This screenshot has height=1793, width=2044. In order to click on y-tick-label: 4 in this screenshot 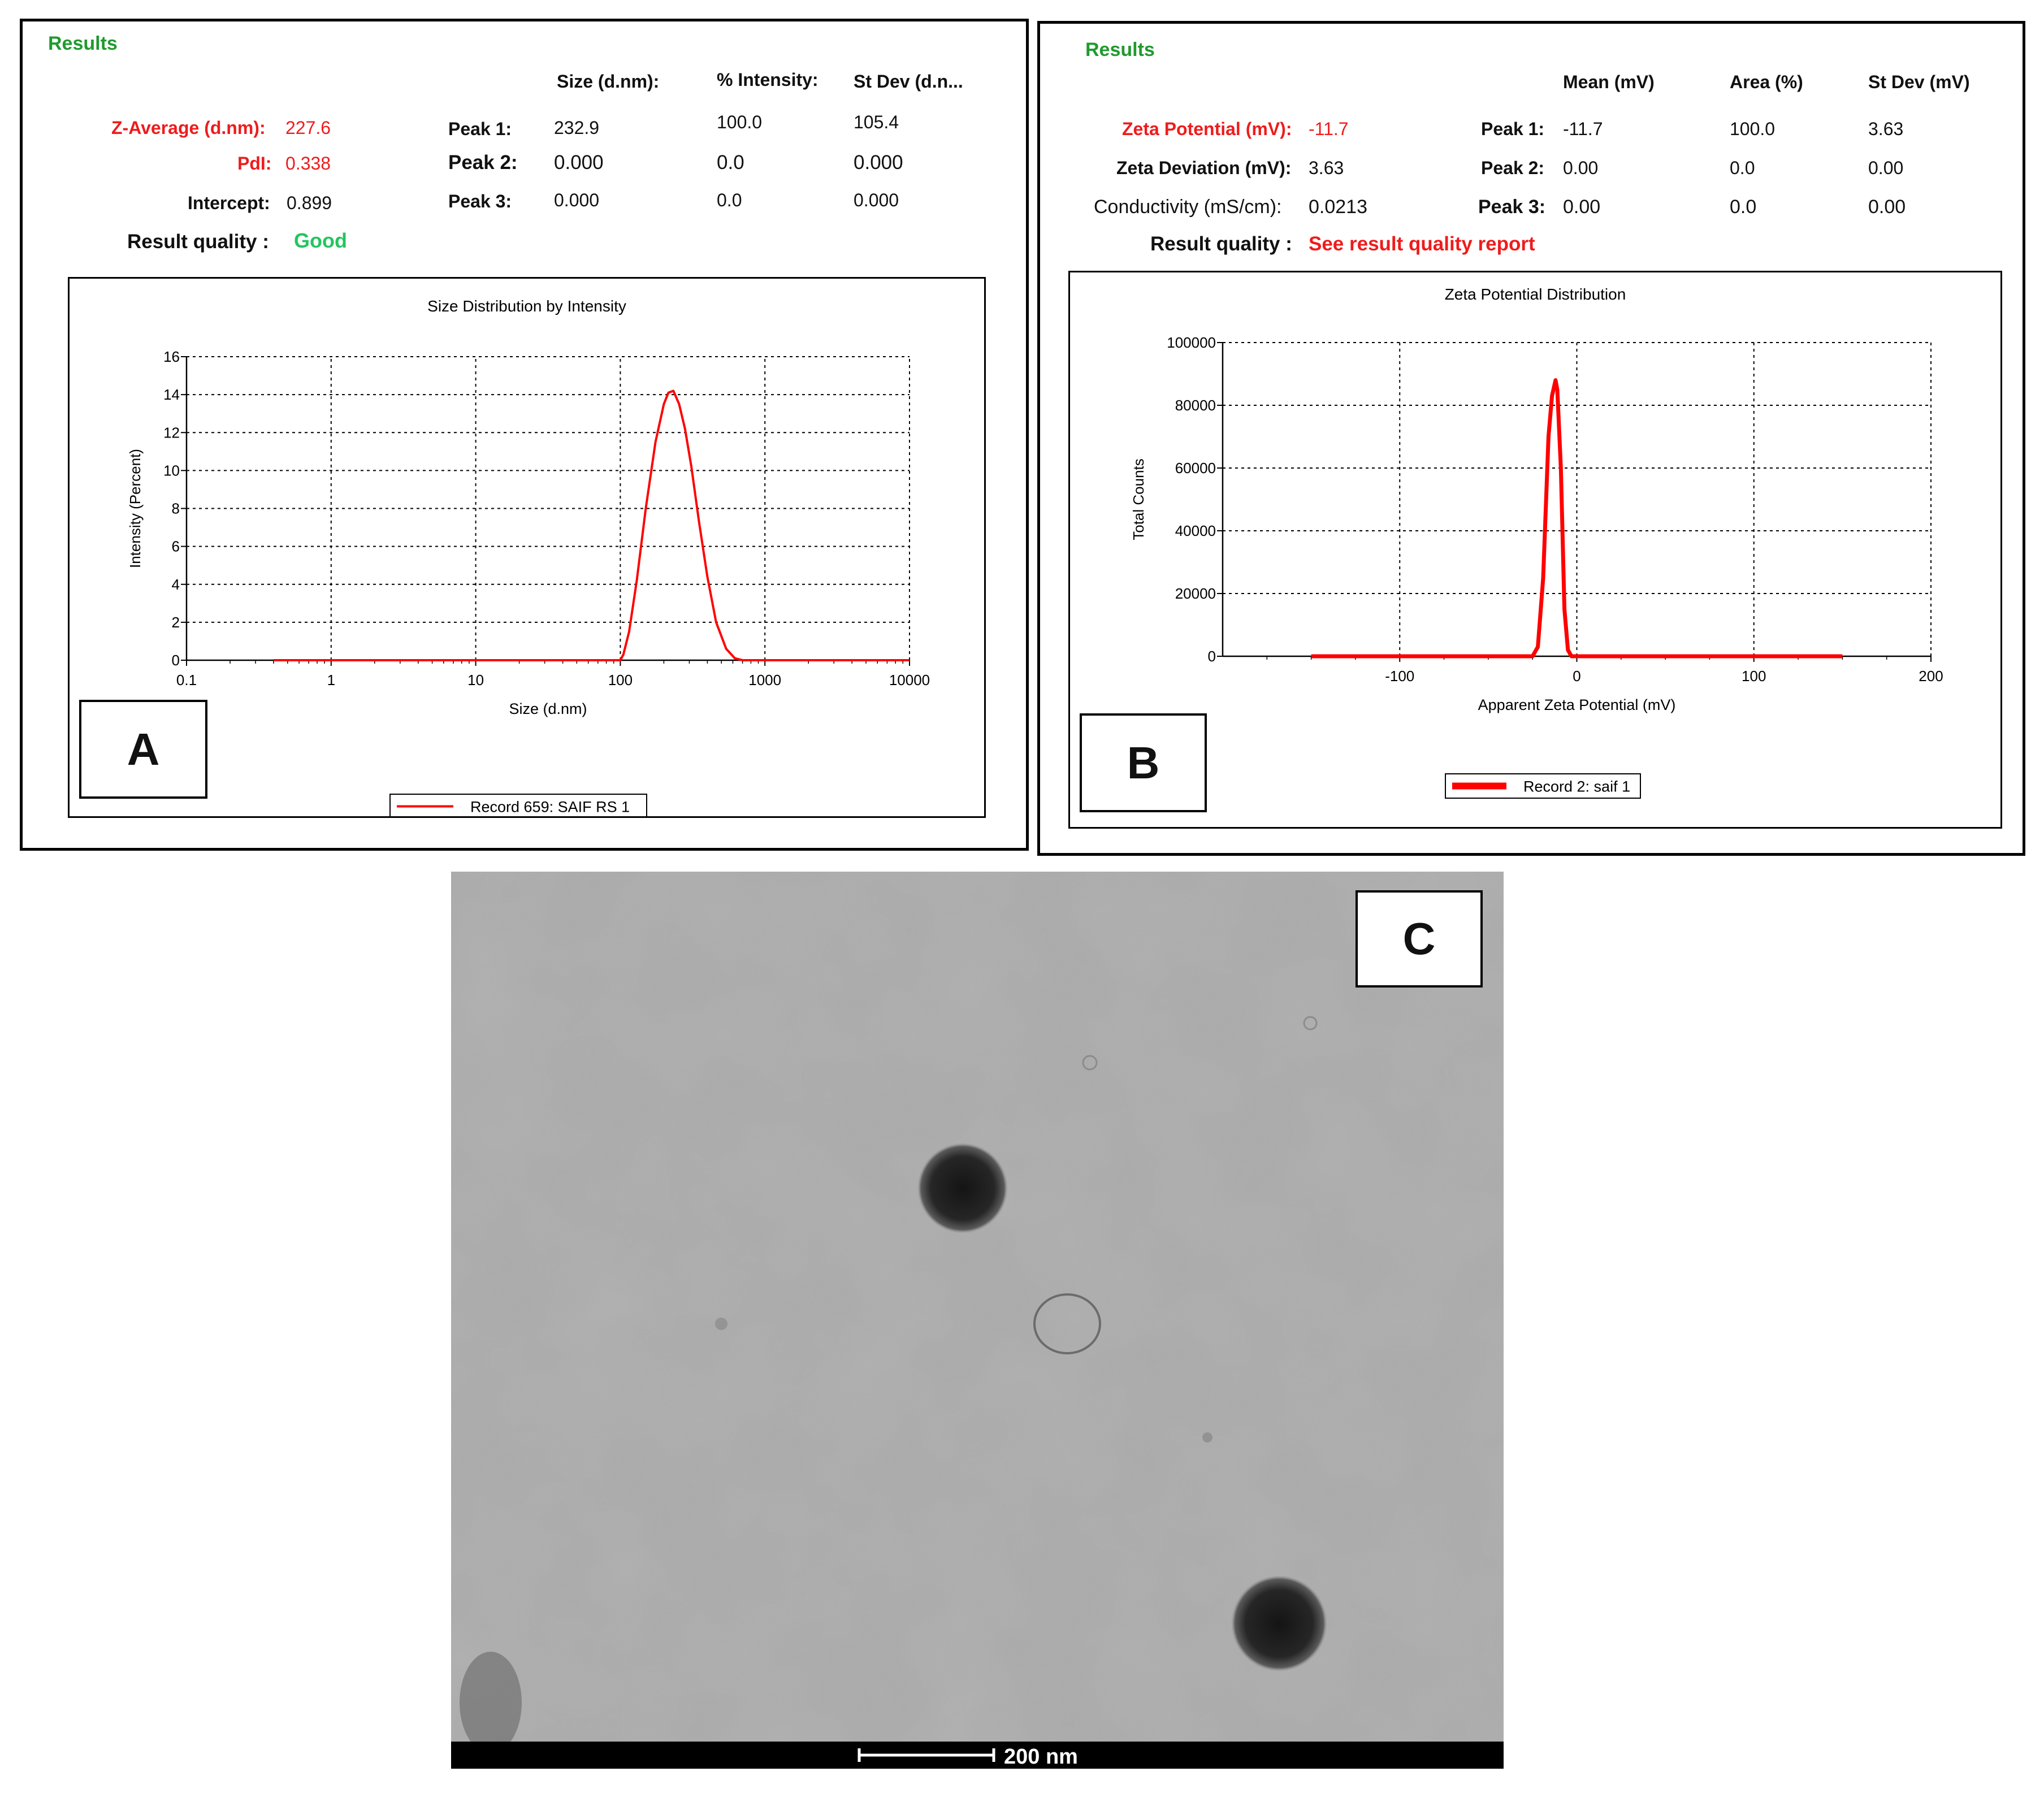, I will do `click(176, 584)`.